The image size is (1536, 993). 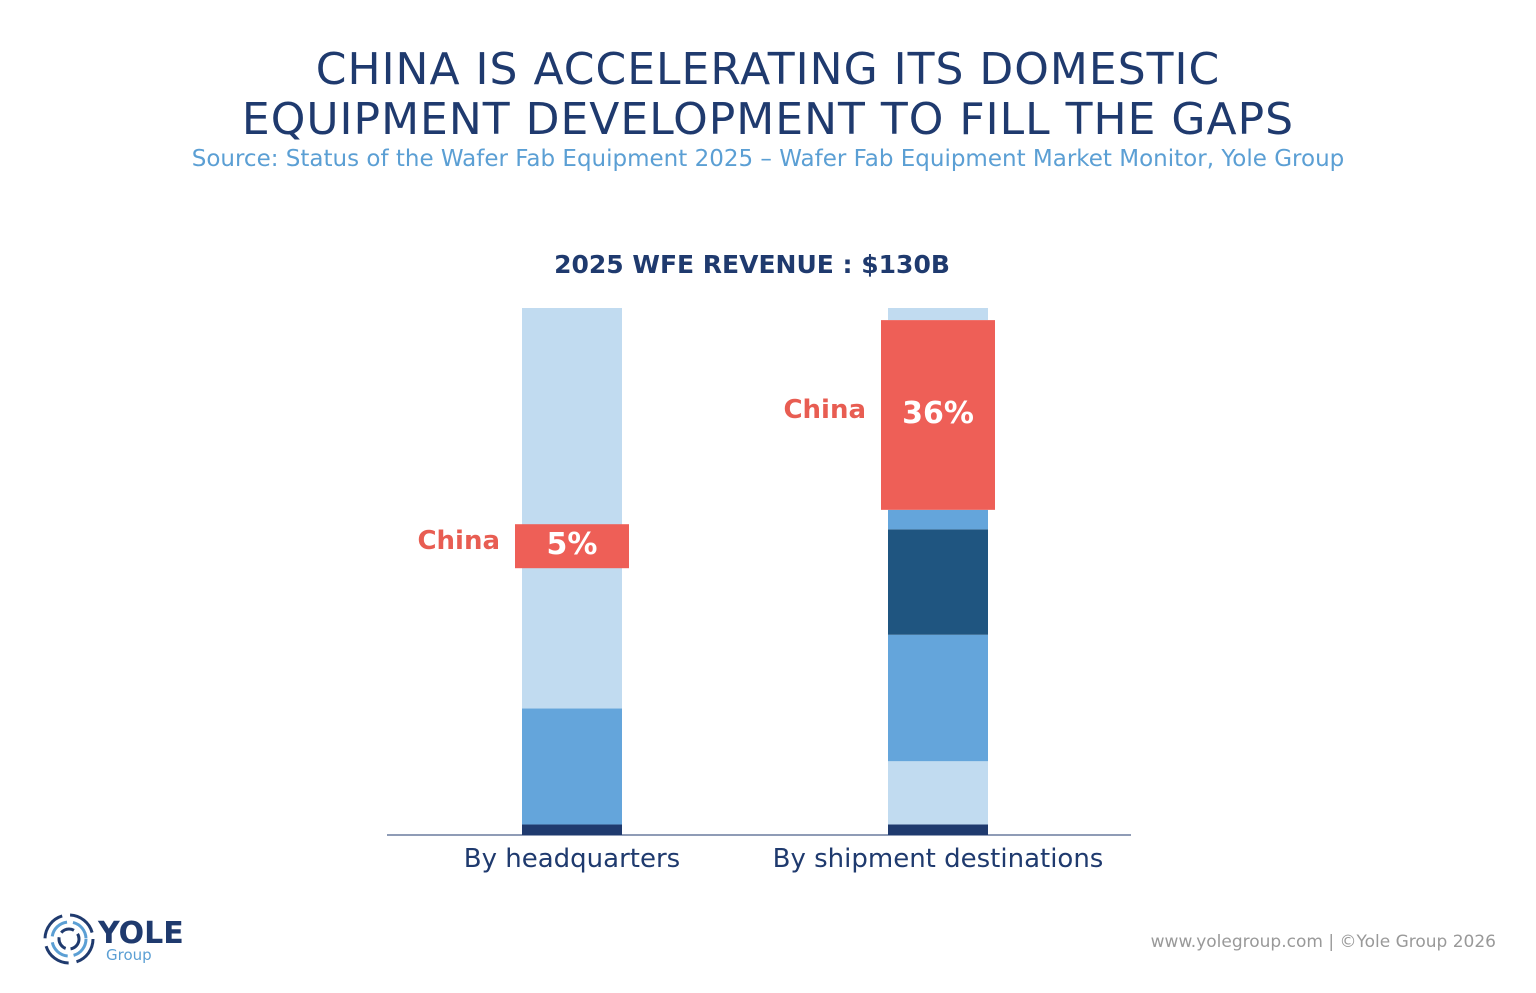 What do you see at coordinates (141, 933) in the screenshot?
I see `logo-name: YOLE` at bounding box center [141, 933].